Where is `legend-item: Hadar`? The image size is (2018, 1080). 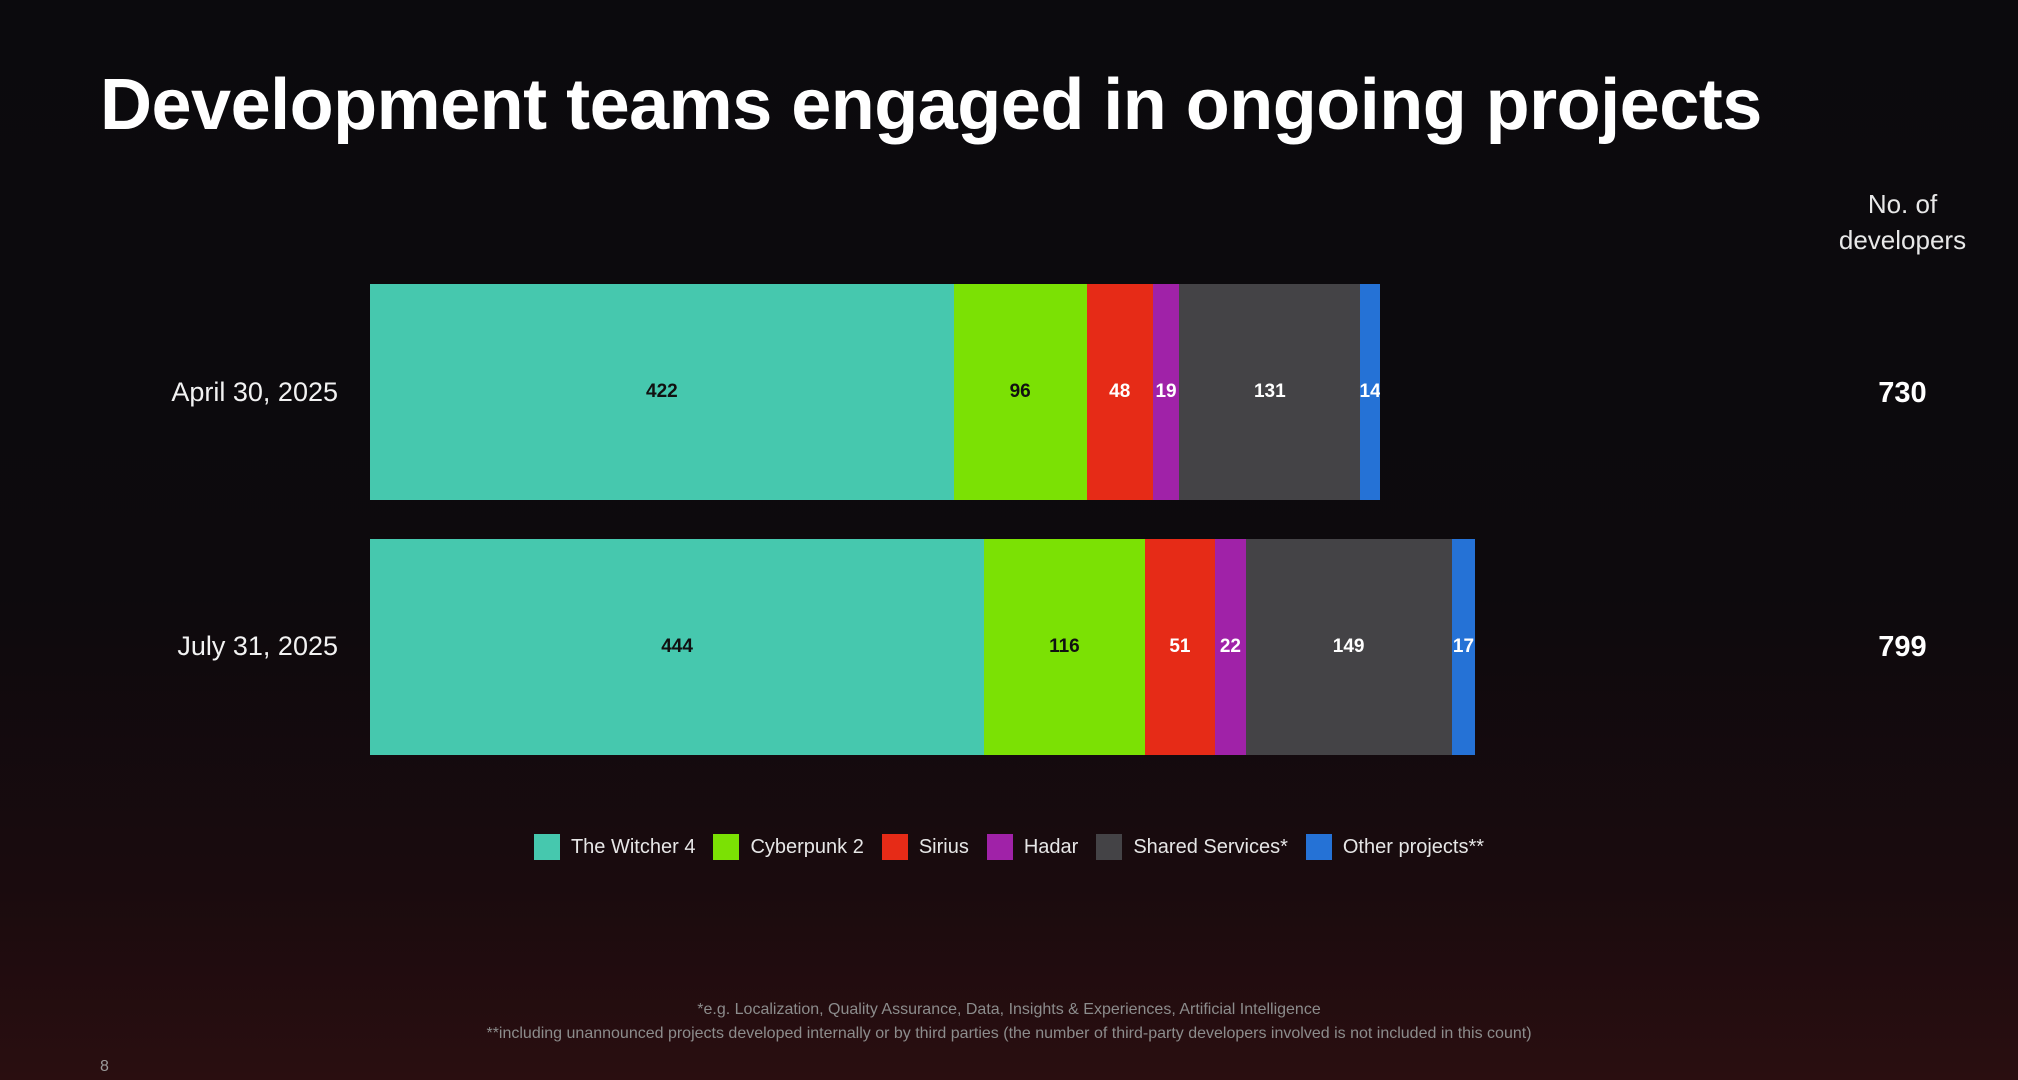 legend-item: Hadar is located at coordinates (1032, 847).